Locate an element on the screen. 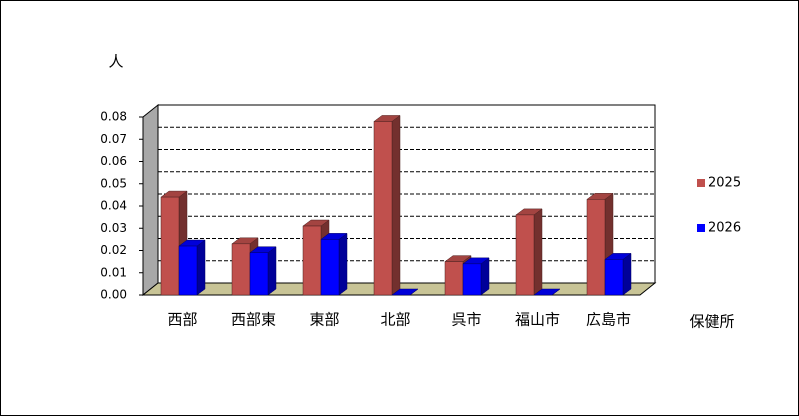 The height and width of the screenshot is (420, 799). y-tick-label: 0.07 is located at coordinates (113, 139).